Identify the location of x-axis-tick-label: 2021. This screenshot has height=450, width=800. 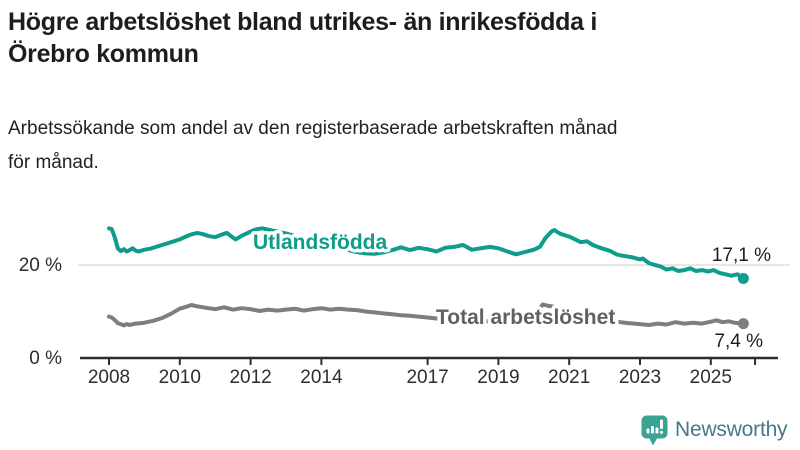
(569, 377).